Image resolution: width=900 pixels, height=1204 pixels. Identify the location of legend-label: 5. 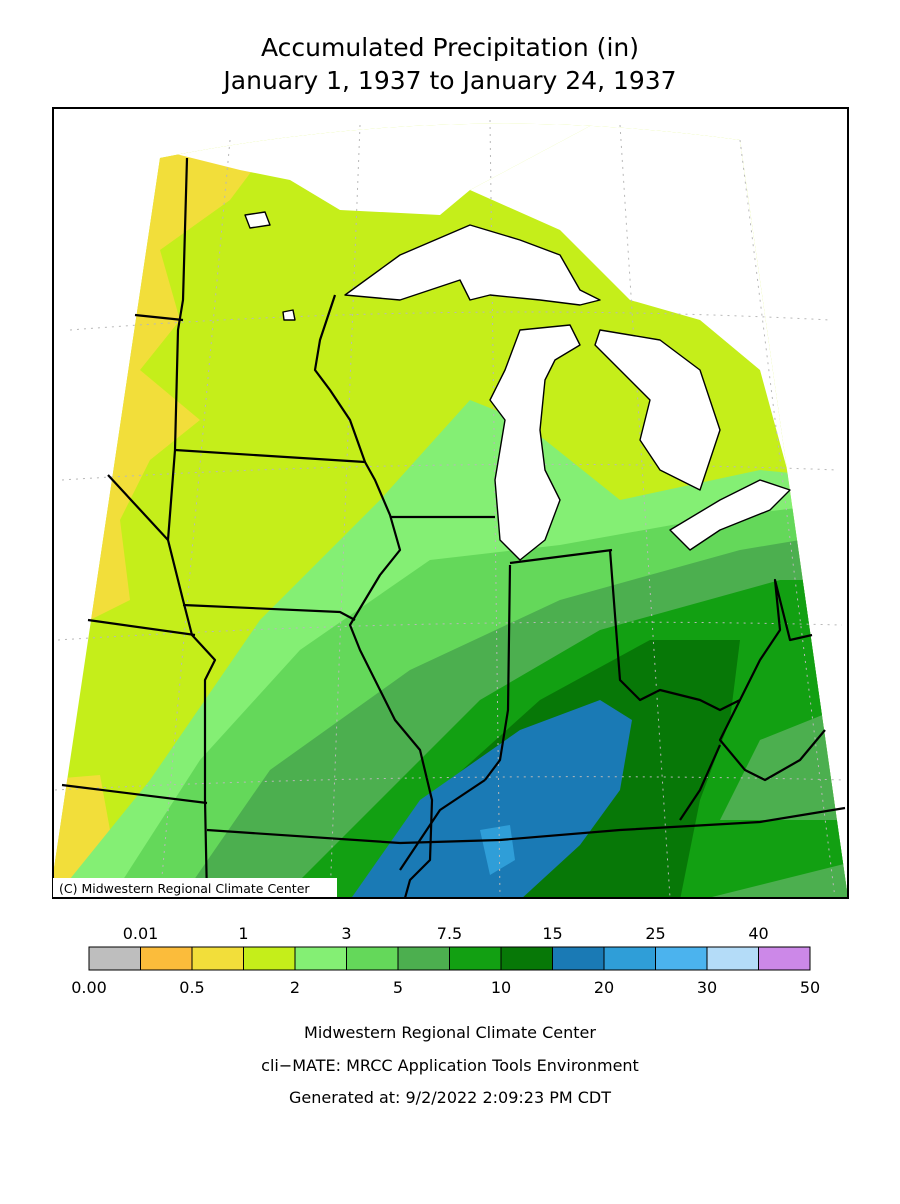
(398, 987).